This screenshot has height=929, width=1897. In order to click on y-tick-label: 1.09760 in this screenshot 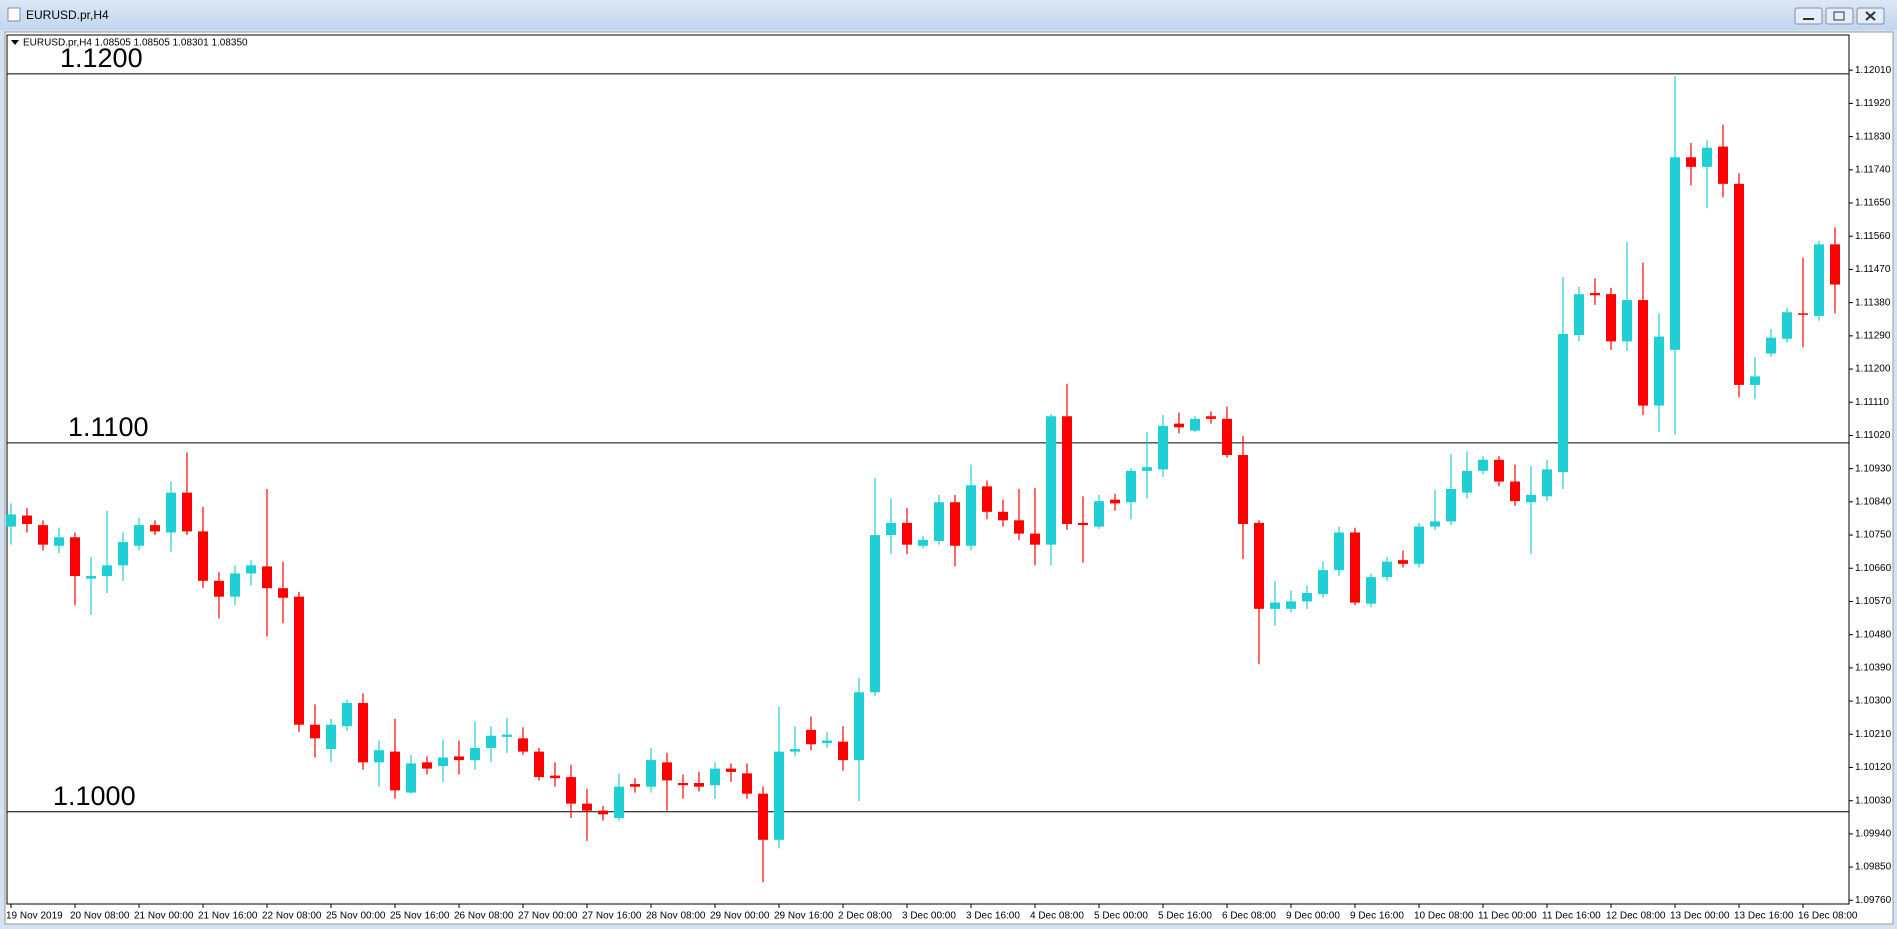, I will do `click(1873, 900)`.